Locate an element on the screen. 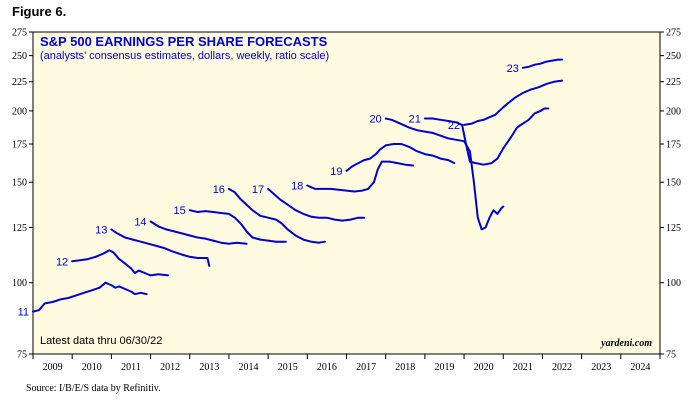 Image resolution: width=700 pixels, height=419 pixels. series-label-21: 21 is located at coordinates (415, 119).